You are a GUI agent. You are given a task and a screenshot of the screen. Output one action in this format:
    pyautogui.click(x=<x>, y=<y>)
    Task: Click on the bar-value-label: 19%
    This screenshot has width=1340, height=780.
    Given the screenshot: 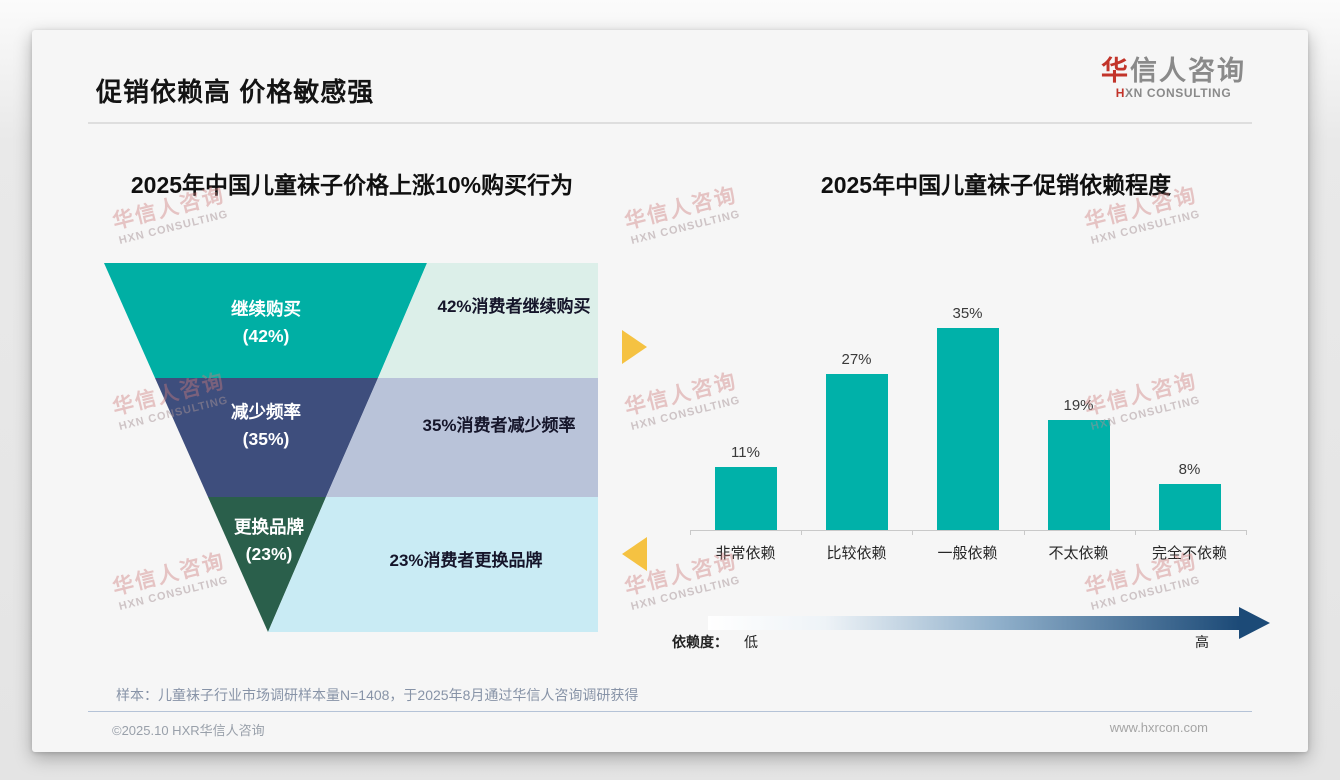 What is the action you would take?
    pyautogui.click(x=1078, y=405)
    